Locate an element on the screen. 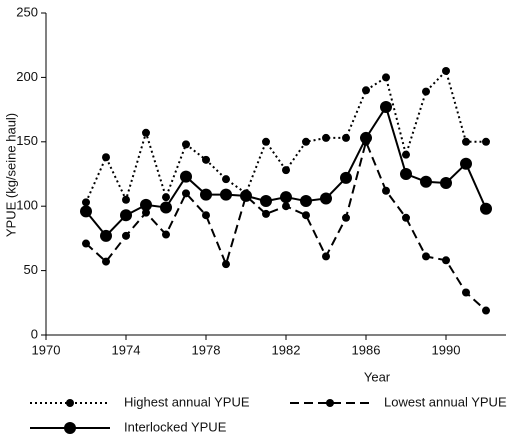 The image size is (526, 441). y-tick-label: 200 is located at coordinates (27, 76).